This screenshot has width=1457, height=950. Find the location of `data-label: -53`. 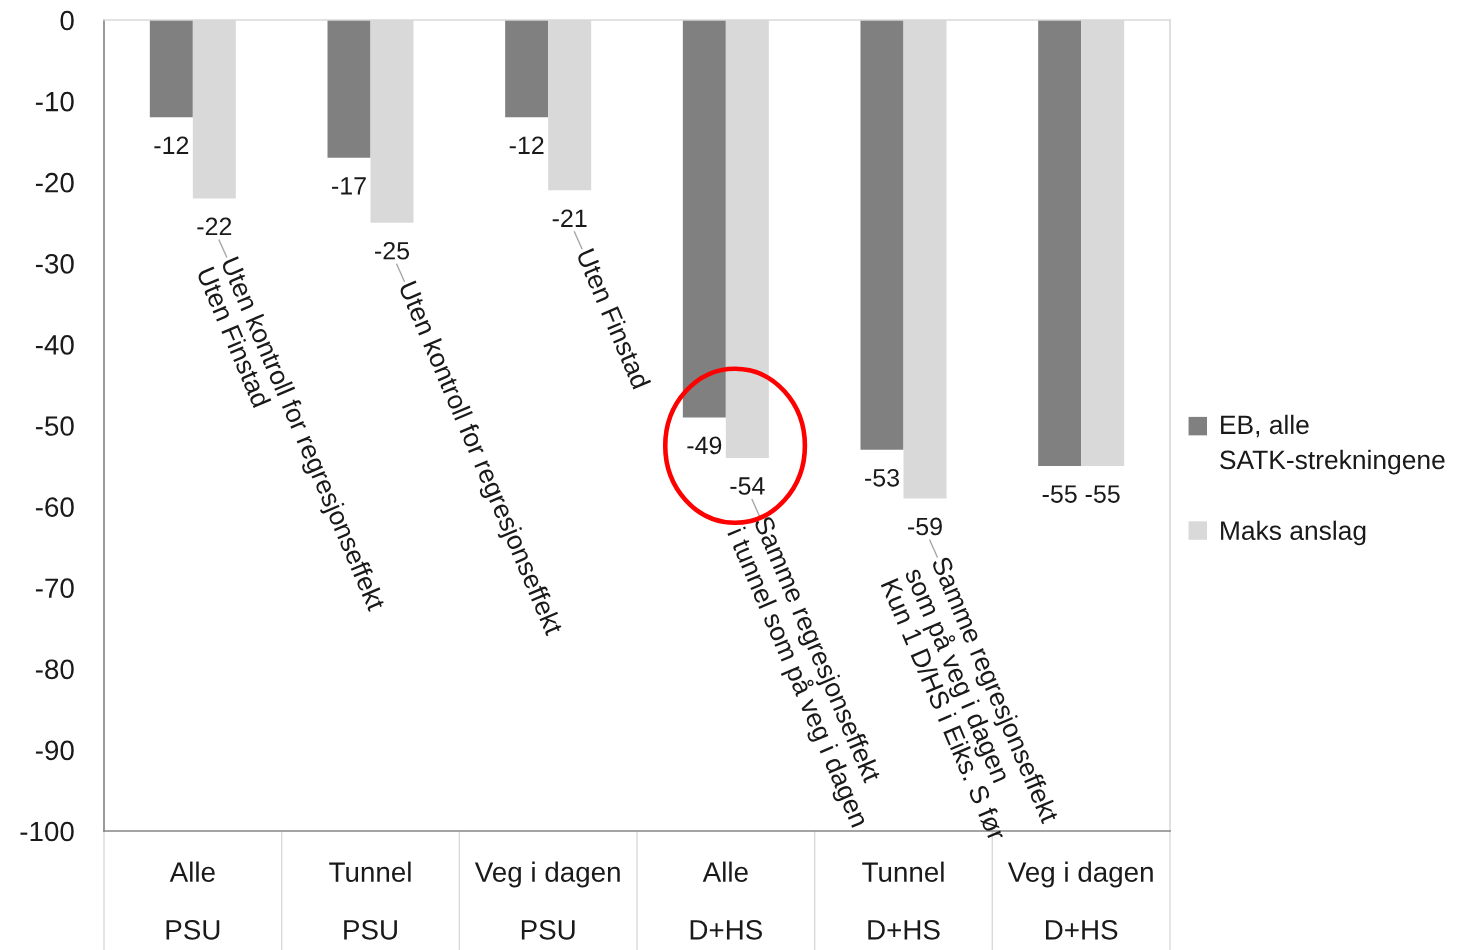

data-label: -53 is located at coordinates (882, 477).